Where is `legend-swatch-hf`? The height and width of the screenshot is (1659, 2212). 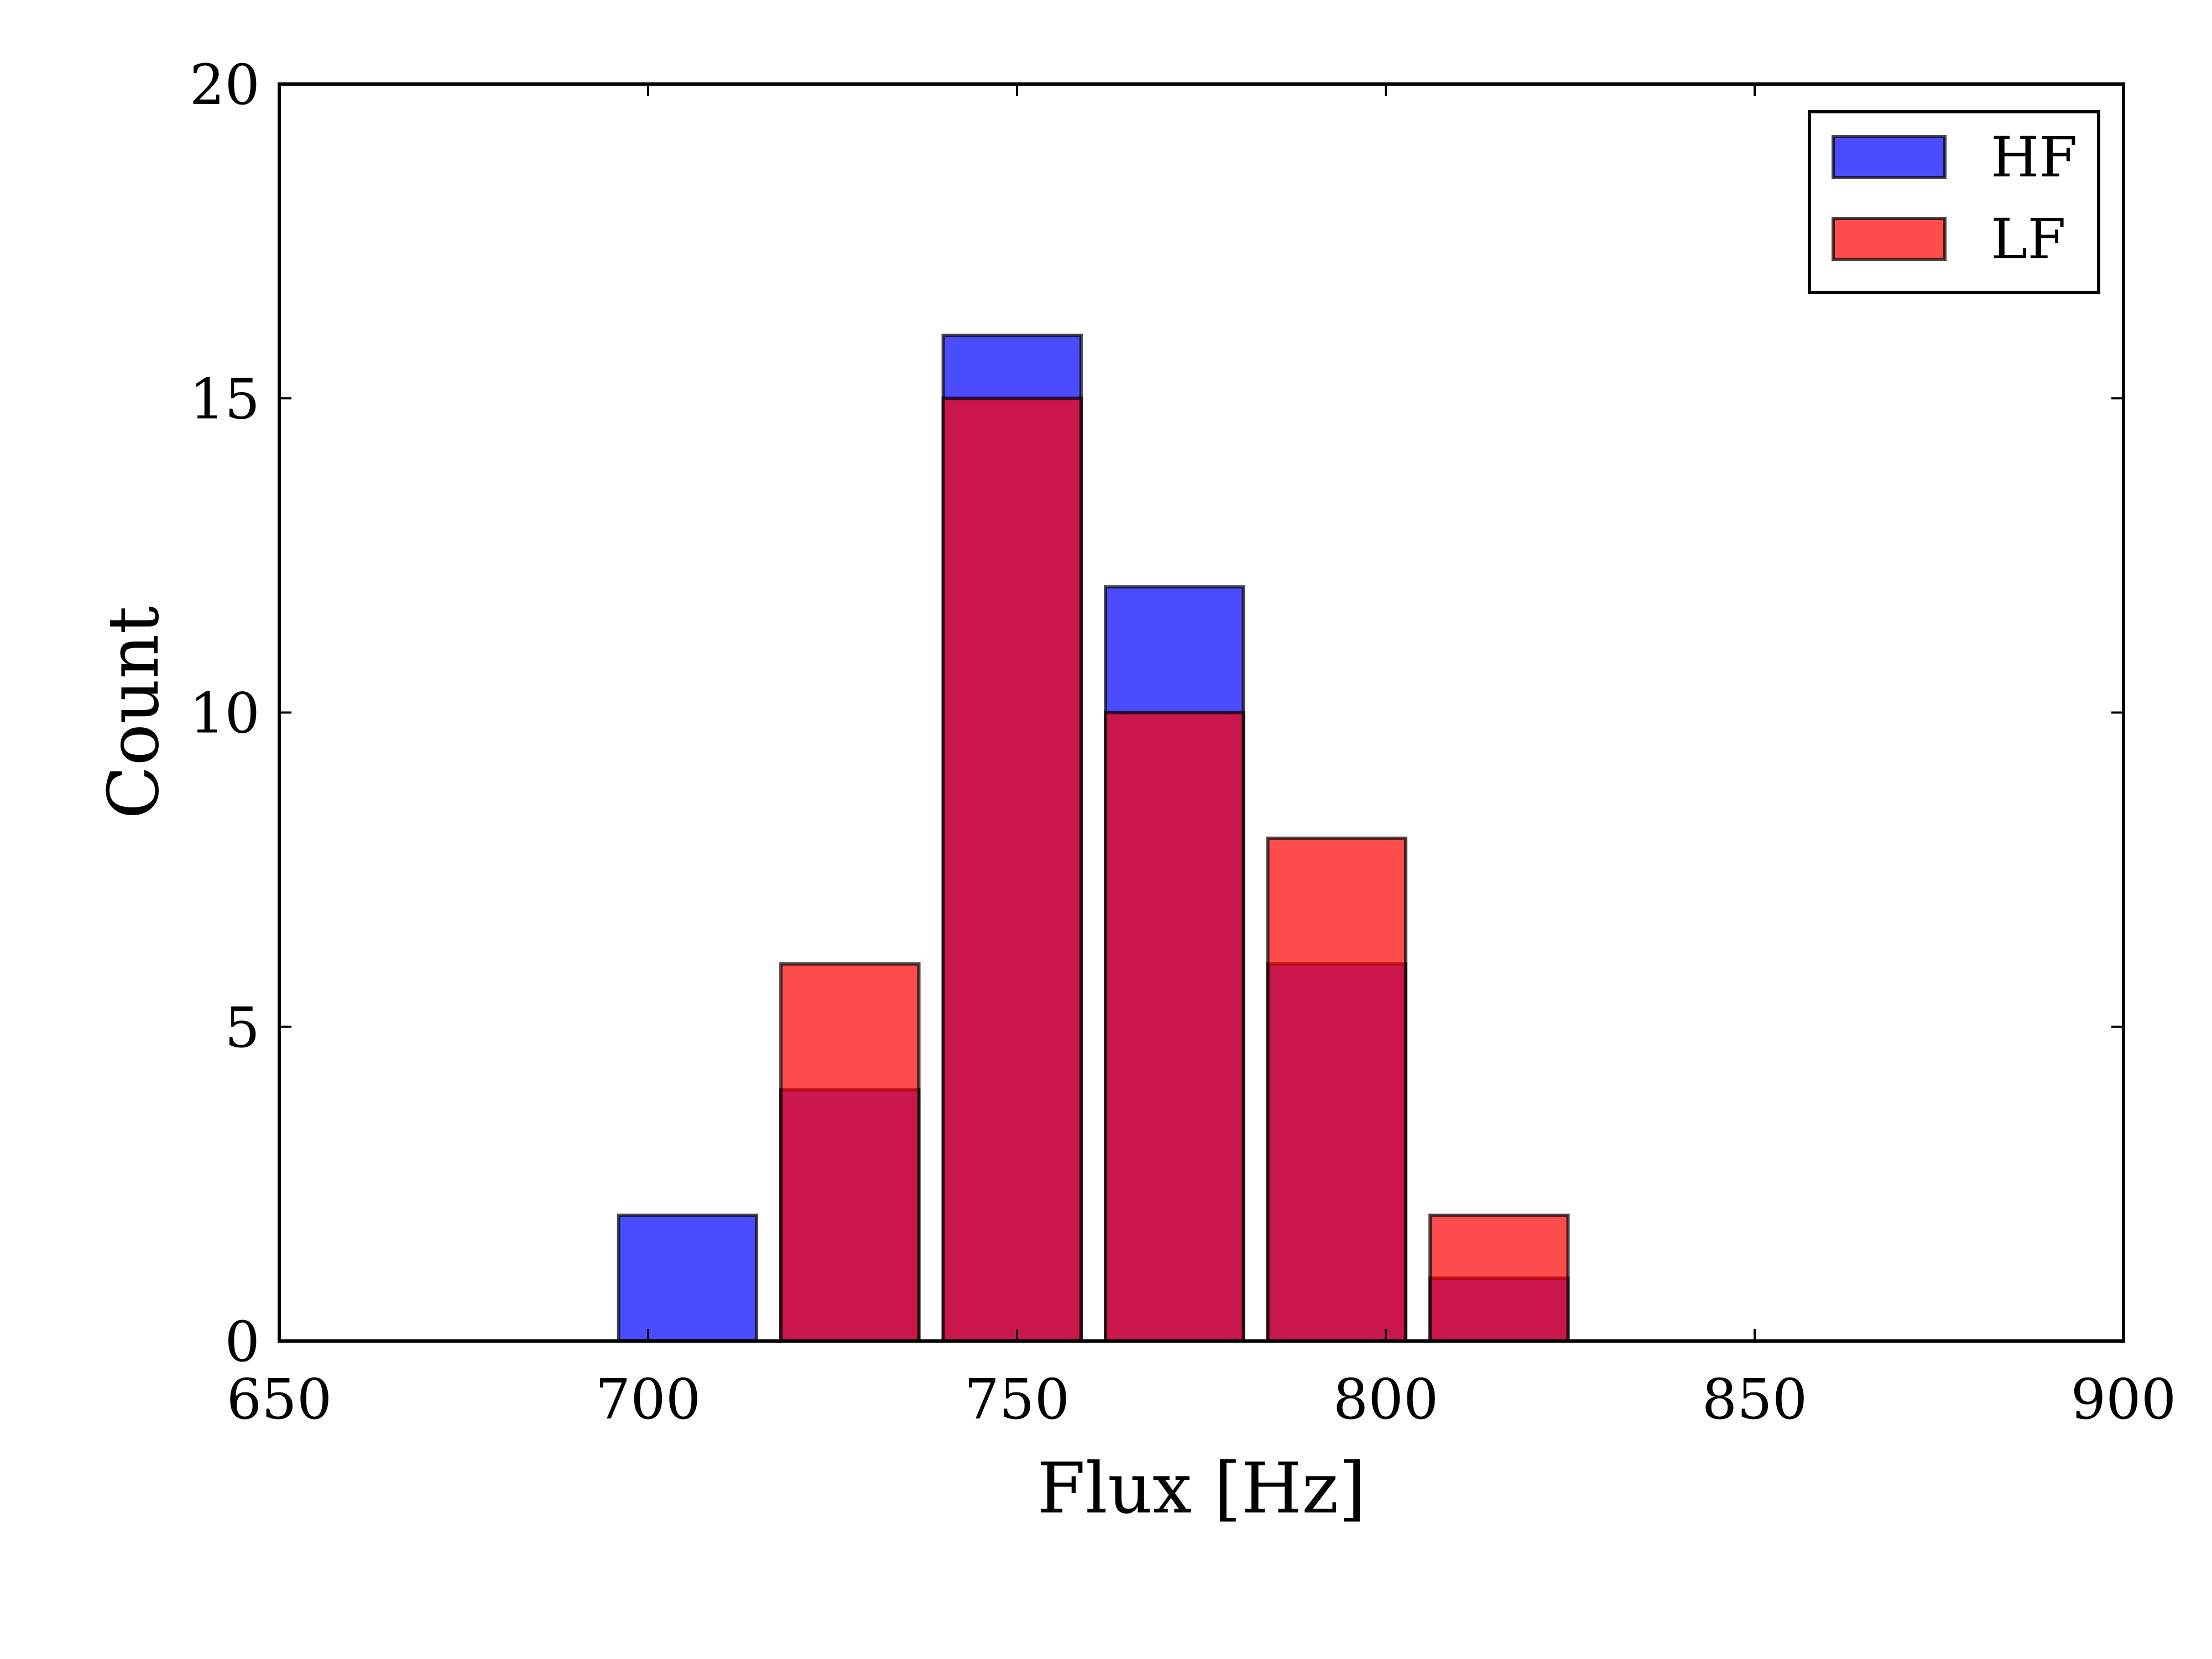
legend-swatch-hf is located at coordinates (1890, 157).